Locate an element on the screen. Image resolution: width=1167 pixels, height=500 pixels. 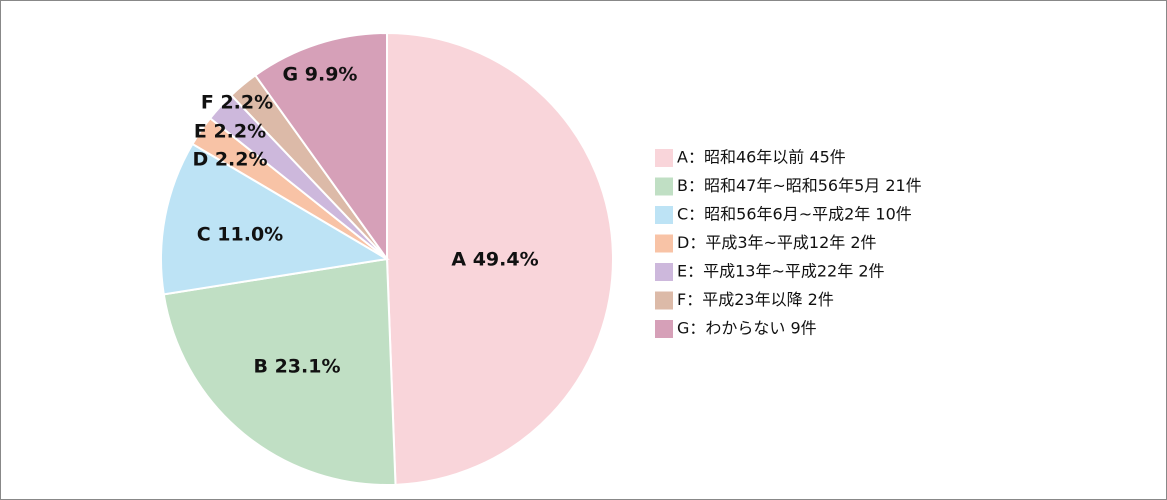
slice-label: G 9.9% is located at coordinates (320, 75).